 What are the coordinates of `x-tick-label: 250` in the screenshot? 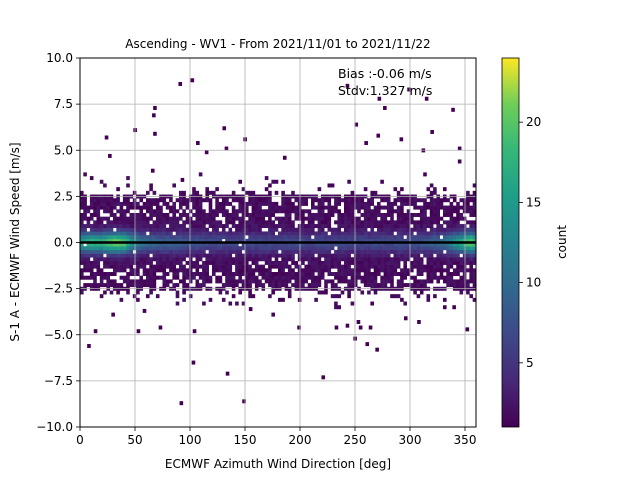 It's located at (355, 440).